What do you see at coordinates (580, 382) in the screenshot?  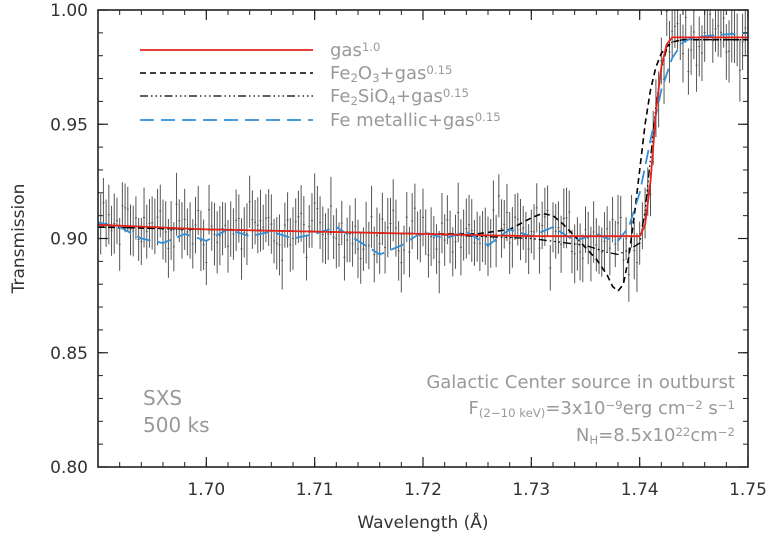 I see `source-label: Galactic Center source in outburst` at bounding box center [580, 382].